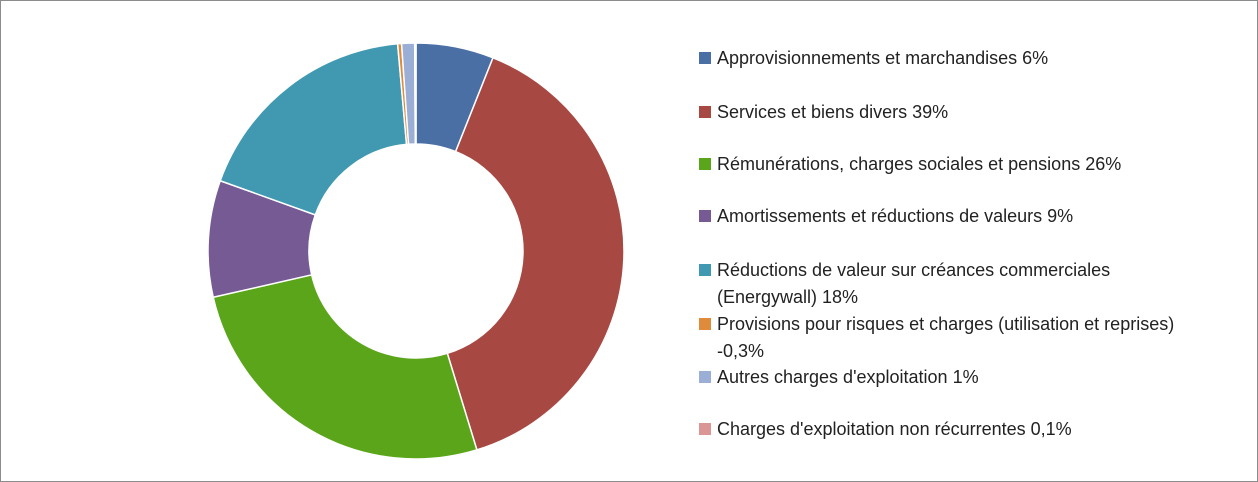 The height and width of the screenshot is (482, 1258). I want to click on legend-label: Autres charges d'exploitation 1%, so click(848, 377).